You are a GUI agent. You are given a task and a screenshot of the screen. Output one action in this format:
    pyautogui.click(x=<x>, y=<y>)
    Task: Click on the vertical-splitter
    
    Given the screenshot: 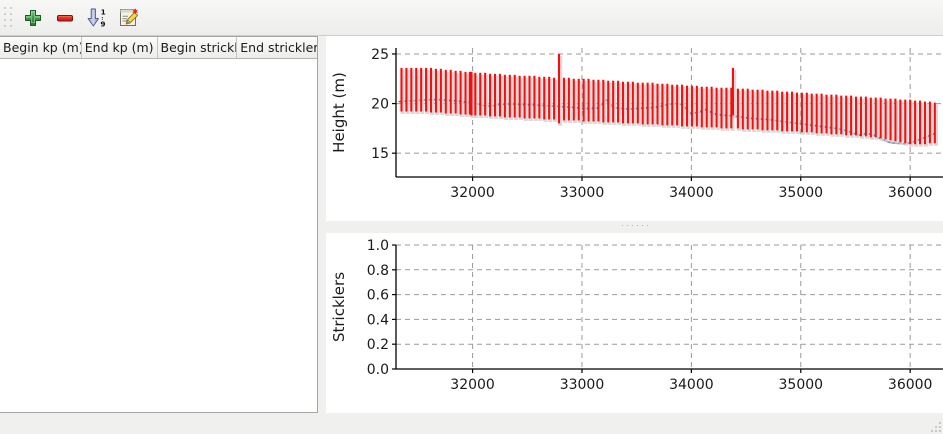 What is the action you would take?
    pyautogui.click(x=322, y=224)
    